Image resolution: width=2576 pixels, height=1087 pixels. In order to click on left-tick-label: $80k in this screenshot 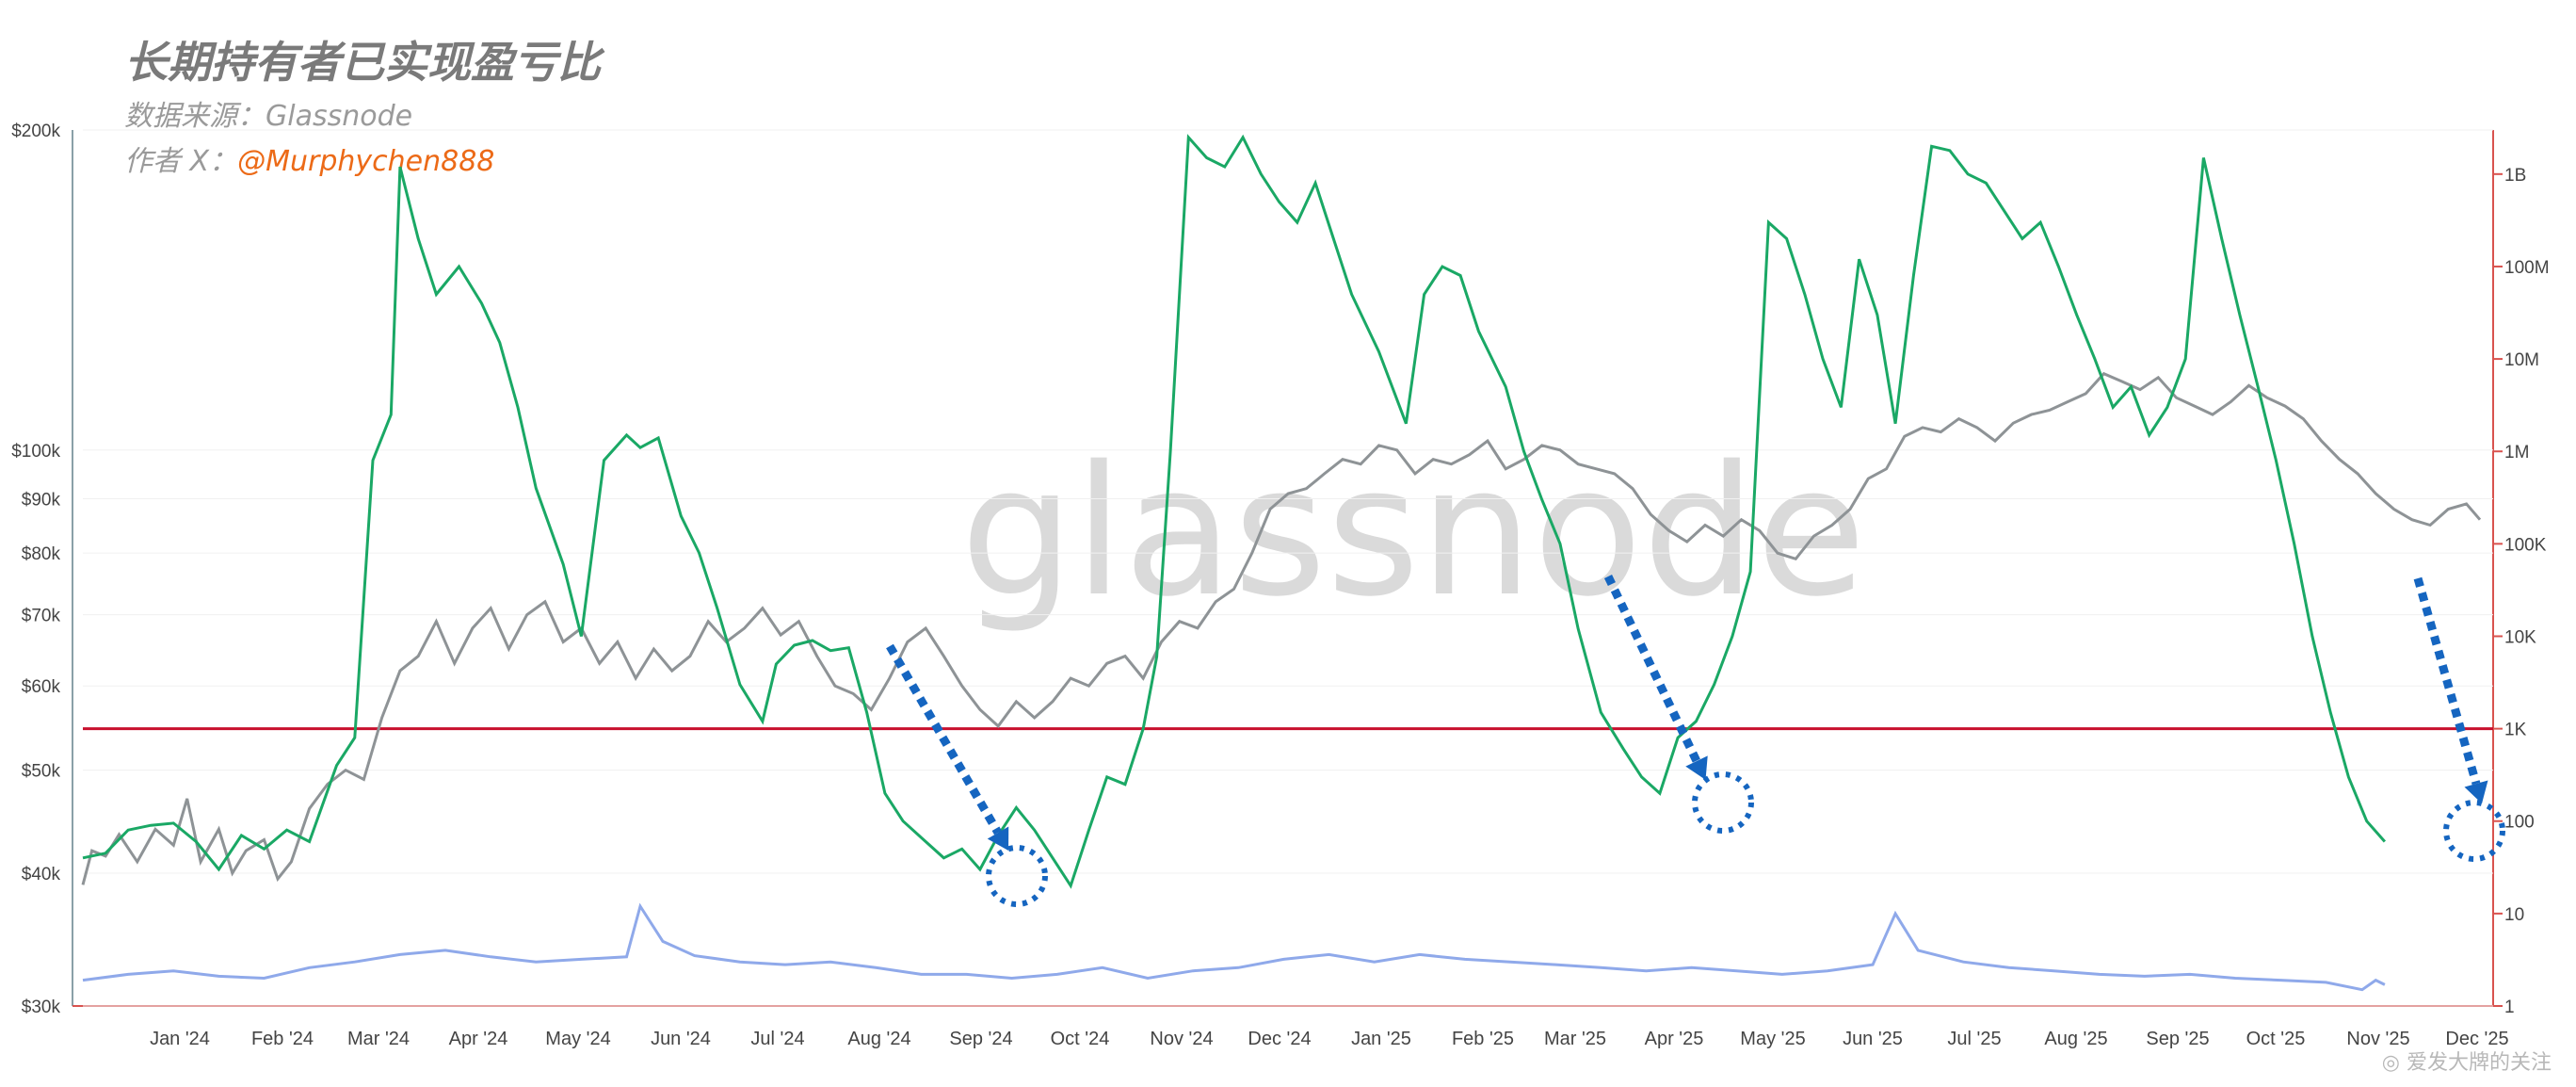, I will do `click(41, 554)`.